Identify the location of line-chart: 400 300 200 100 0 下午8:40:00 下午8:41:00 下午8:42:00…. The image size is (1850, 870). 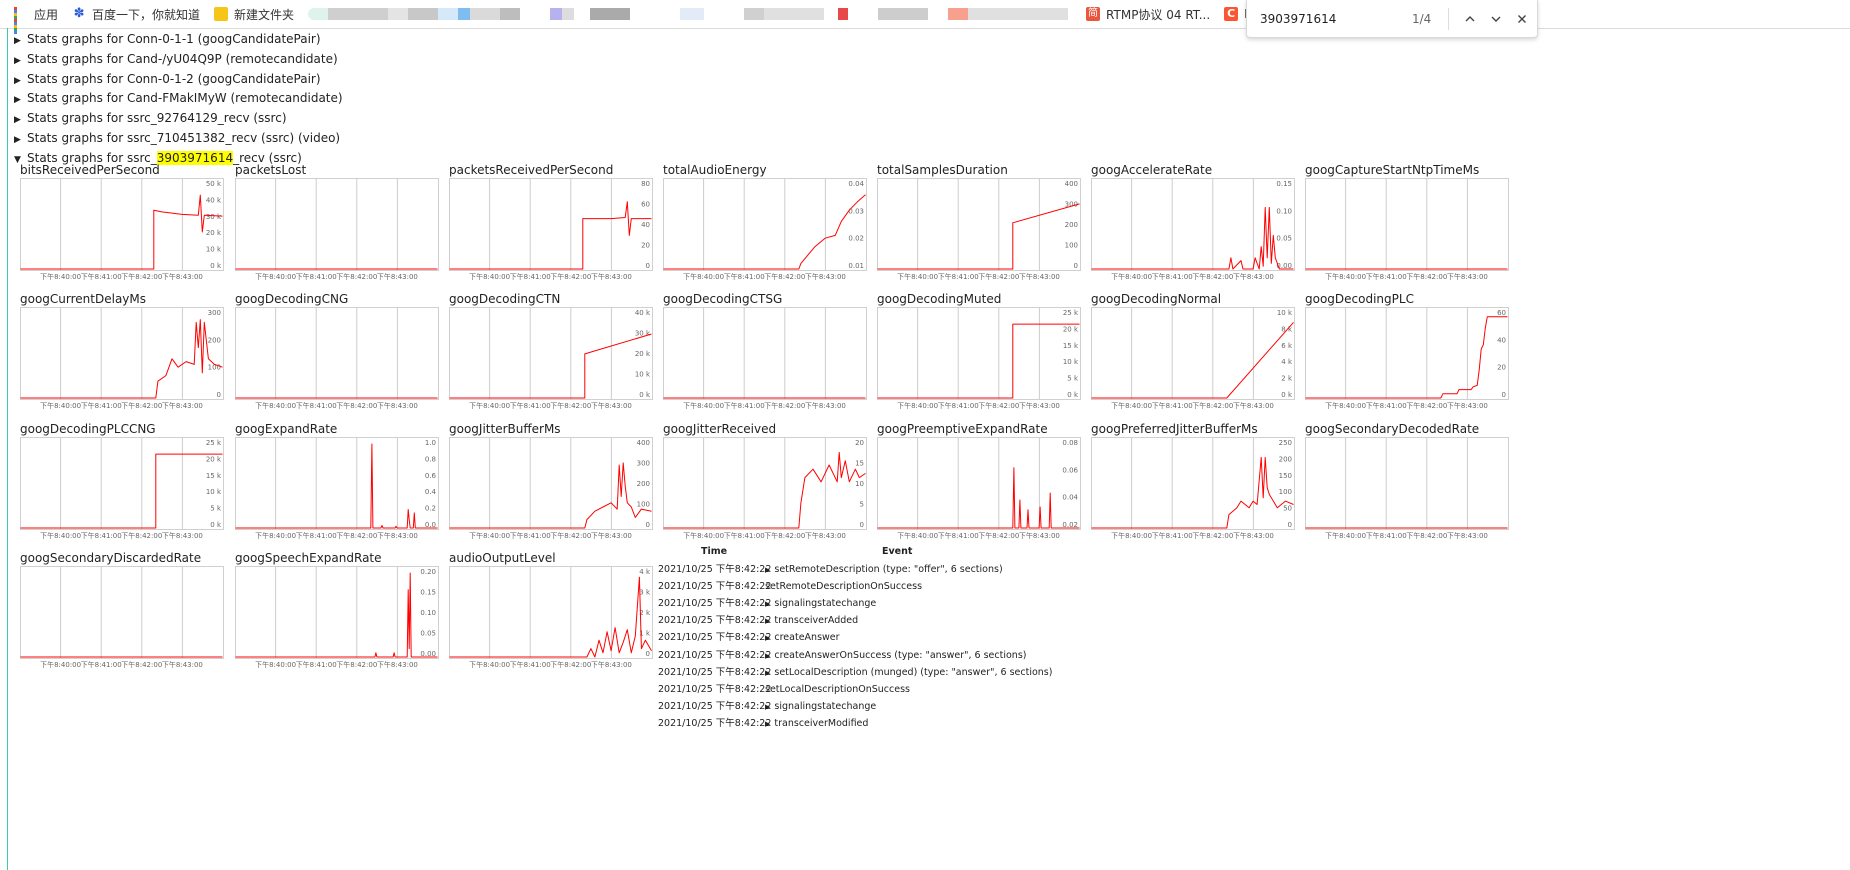
(979, 229).